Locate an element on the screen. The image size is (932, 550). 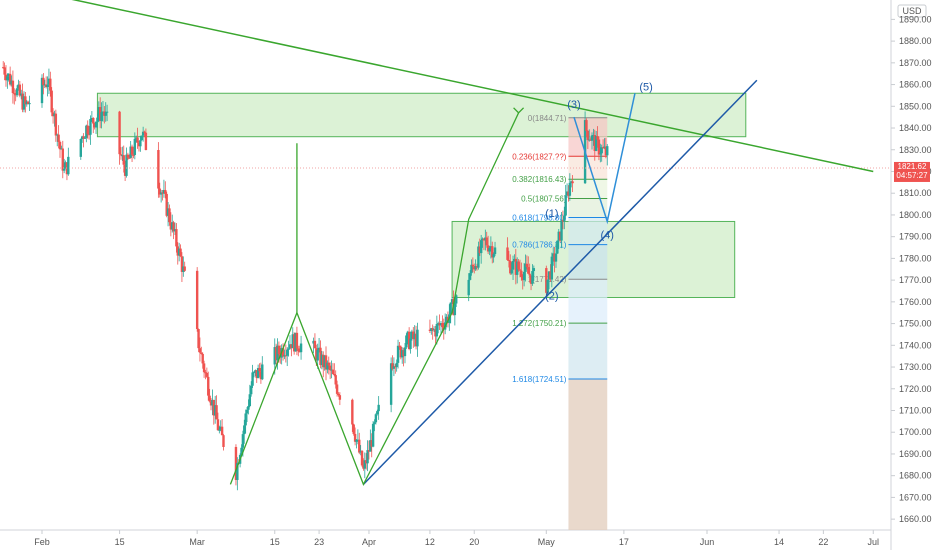
x-tick-label: Feb is located at coordinates (42, 542).